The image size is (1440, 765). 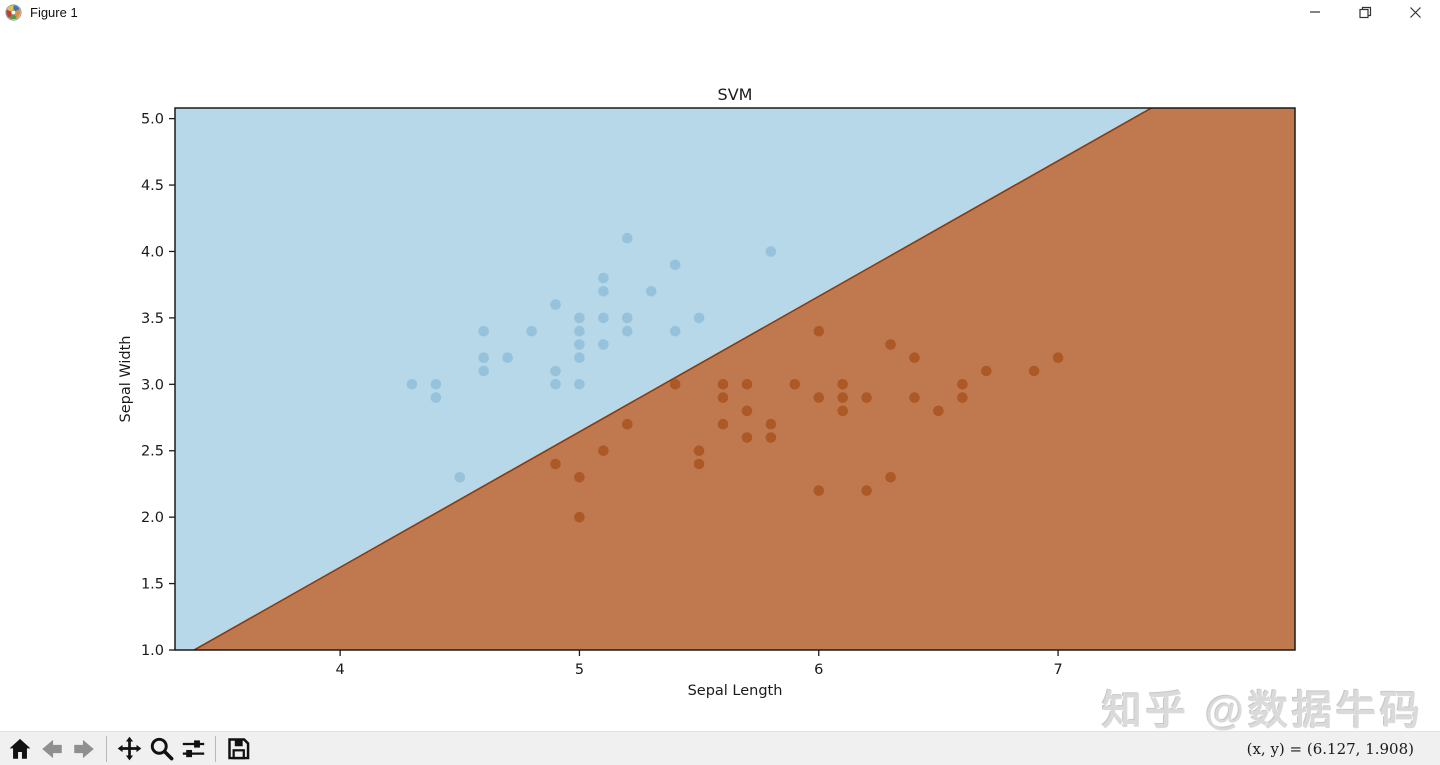 I want to click on y-tick-label: 3.5, so click(x=152, y=319).